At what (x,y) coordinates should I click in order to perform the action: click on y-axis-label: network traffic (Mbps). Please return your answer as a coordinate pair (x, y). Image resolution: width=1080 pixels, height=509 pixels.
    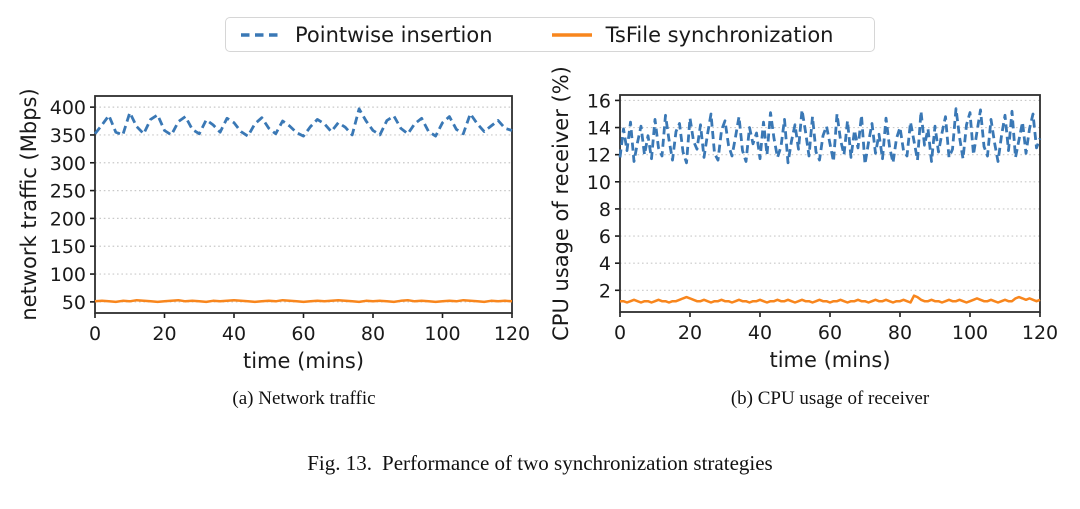
    Looking at the image, I should click on (29, 204).